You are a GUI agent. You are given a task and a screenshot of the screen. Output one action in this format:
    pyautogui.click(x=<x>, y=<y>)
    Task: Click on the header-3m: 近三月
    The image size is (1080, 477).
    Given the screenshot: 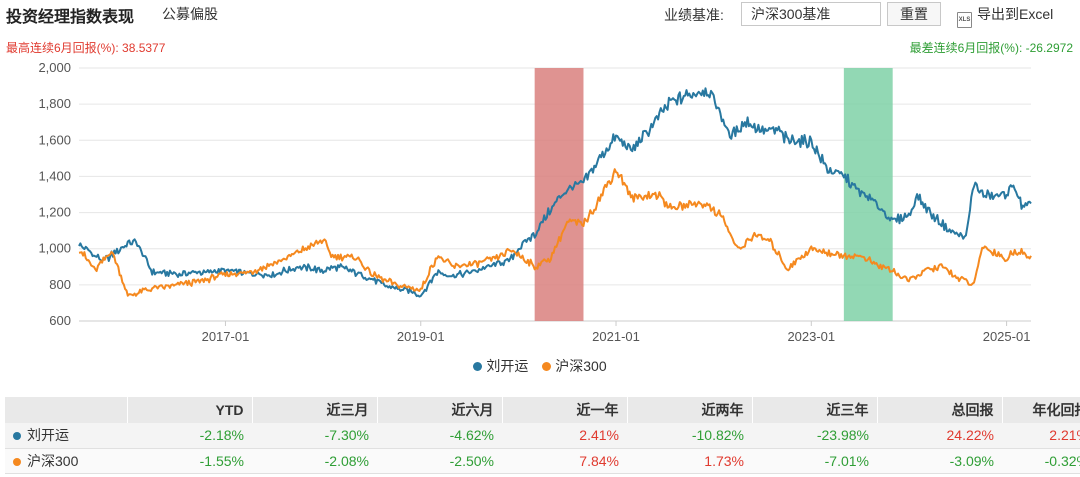 What is the action you would take?
    pyautogui.click(x=315, y=410)
    